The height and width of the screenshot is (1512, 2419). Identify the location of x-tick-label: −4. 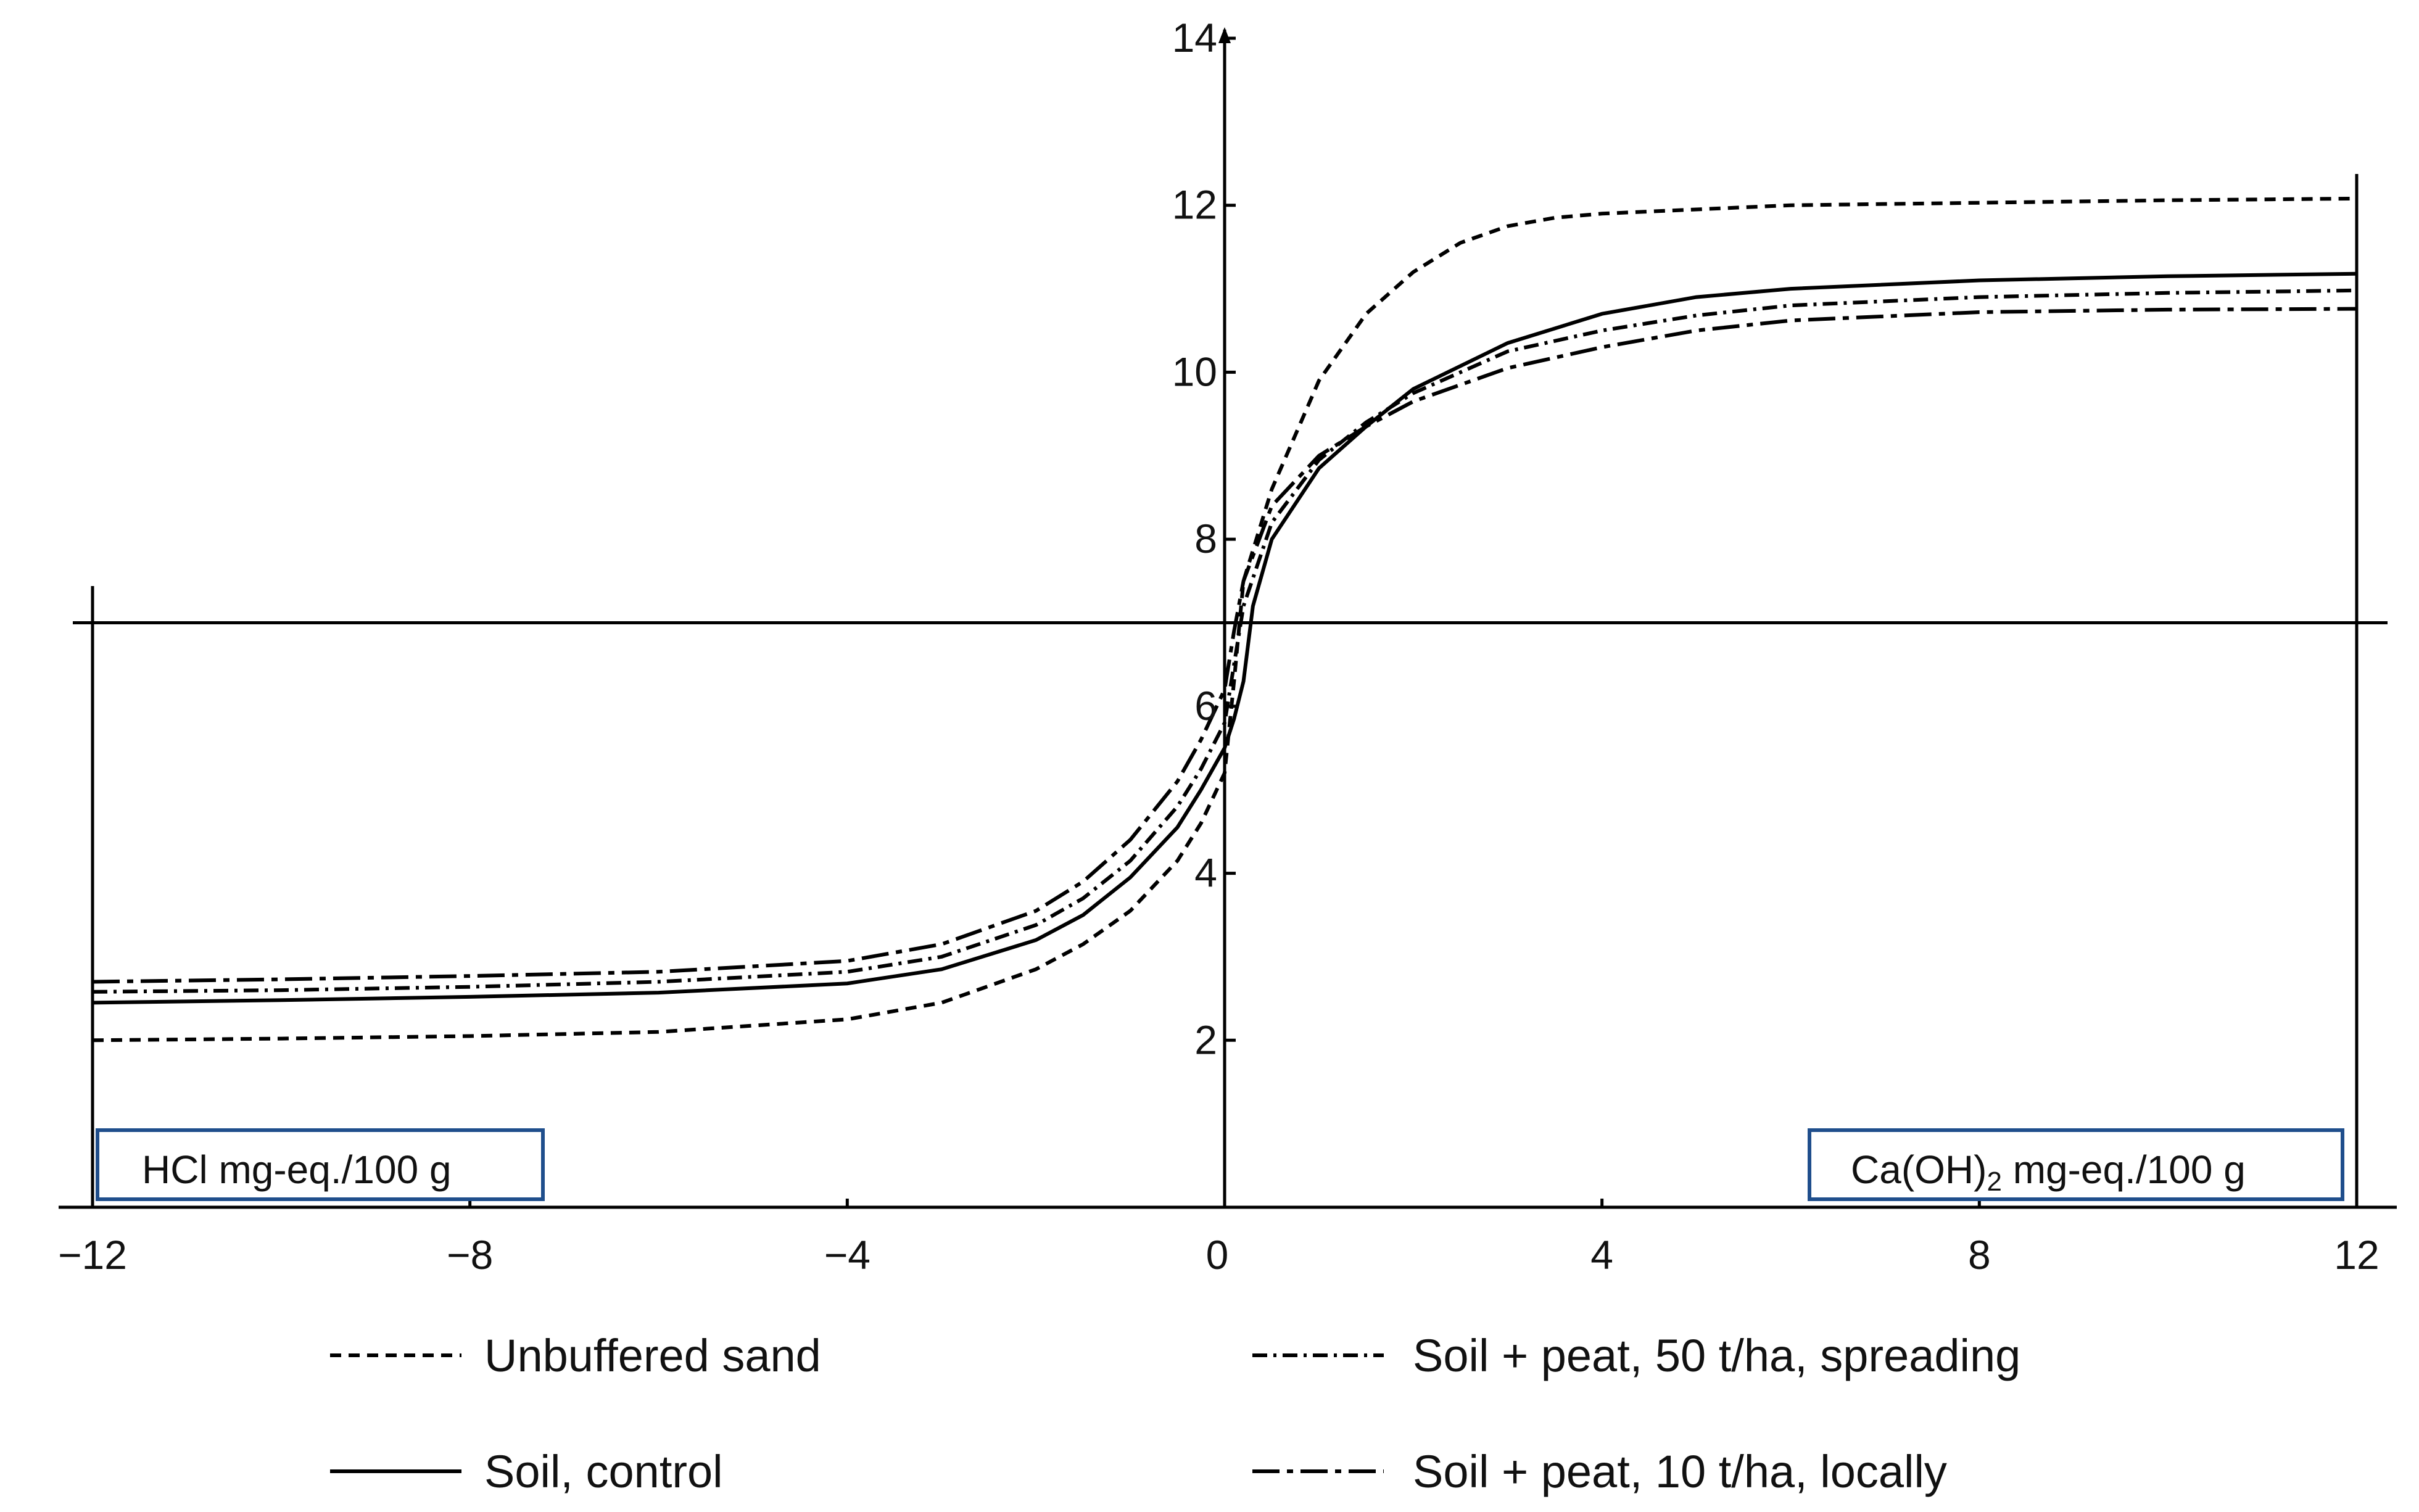
(847, 1255).